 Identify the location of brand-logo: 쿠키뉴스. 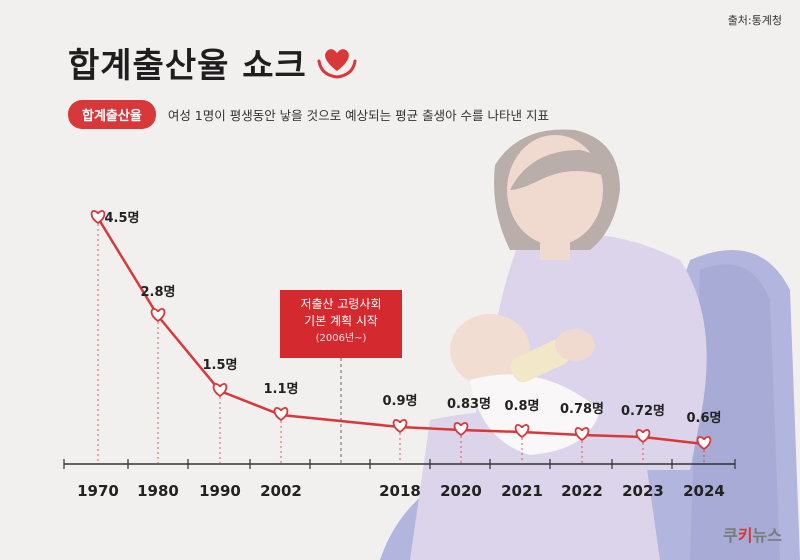
(752, 534).